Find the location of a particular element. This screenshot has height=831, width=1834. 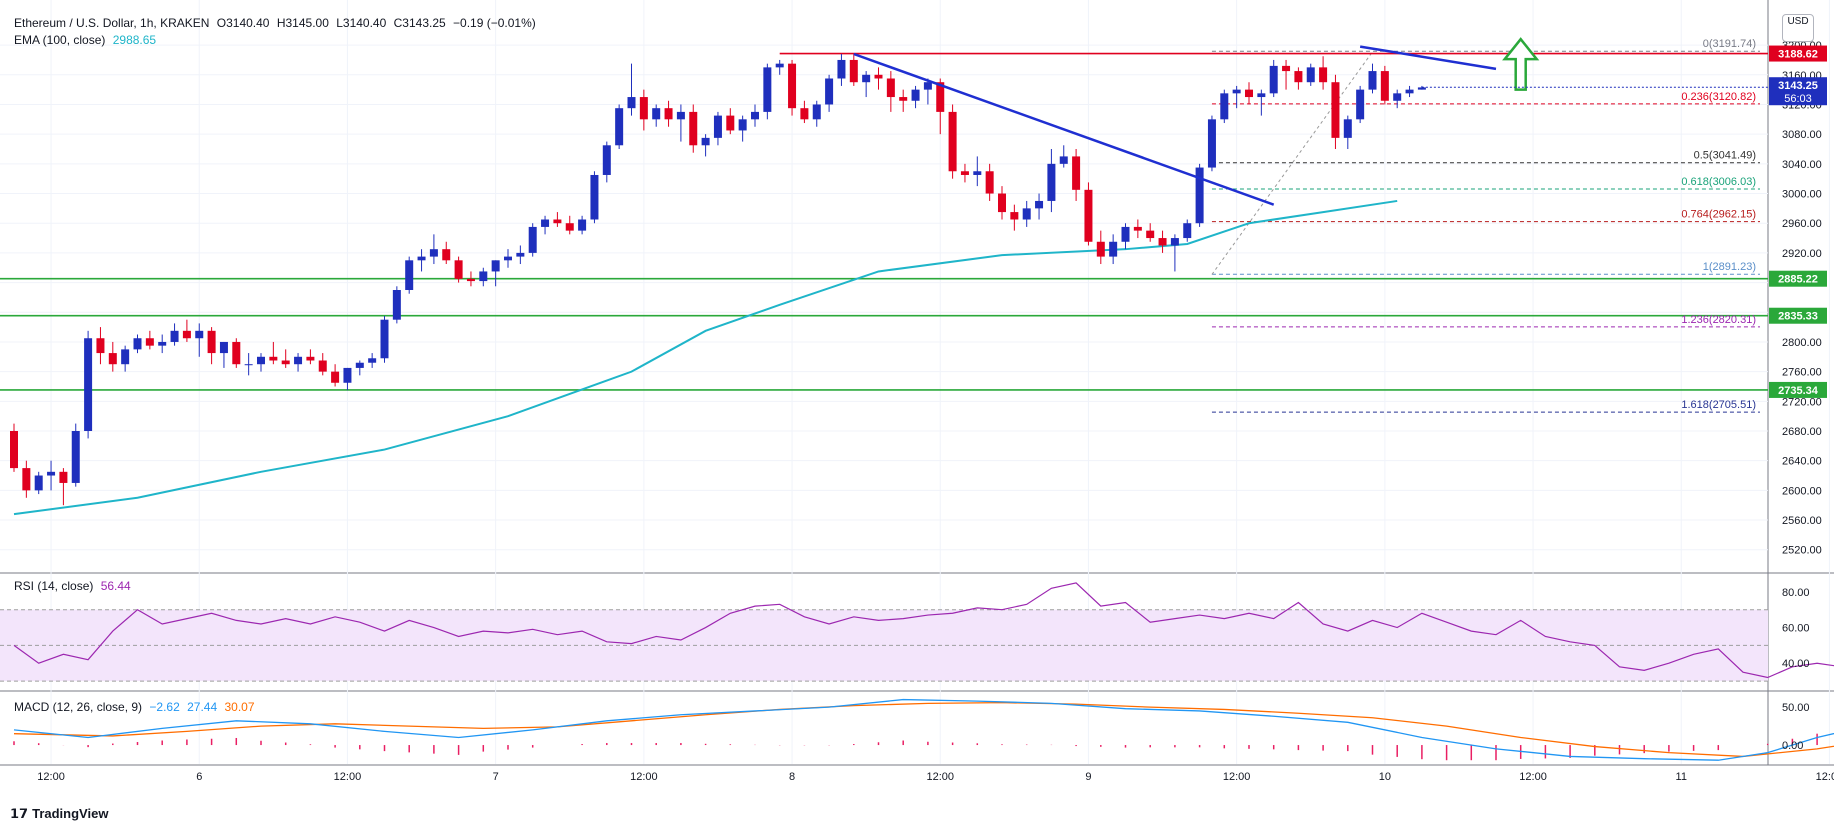

macd-label: MACD (12, 26, close, 9) is located at coordinates (78, 707).